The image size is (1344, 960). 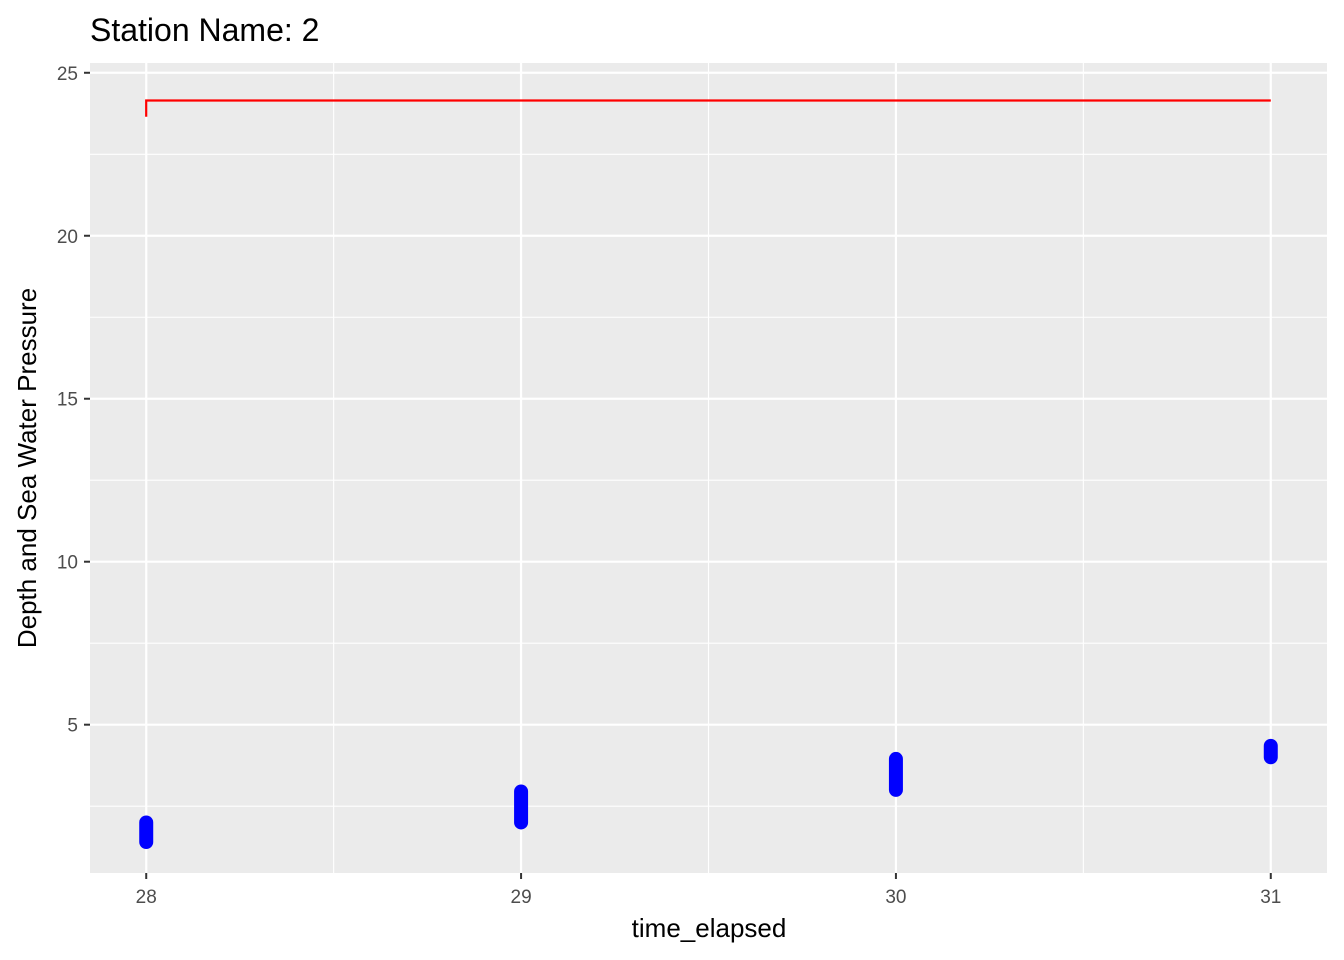 I want to click on y-tick-label: 20, so click(x=67, y=237).